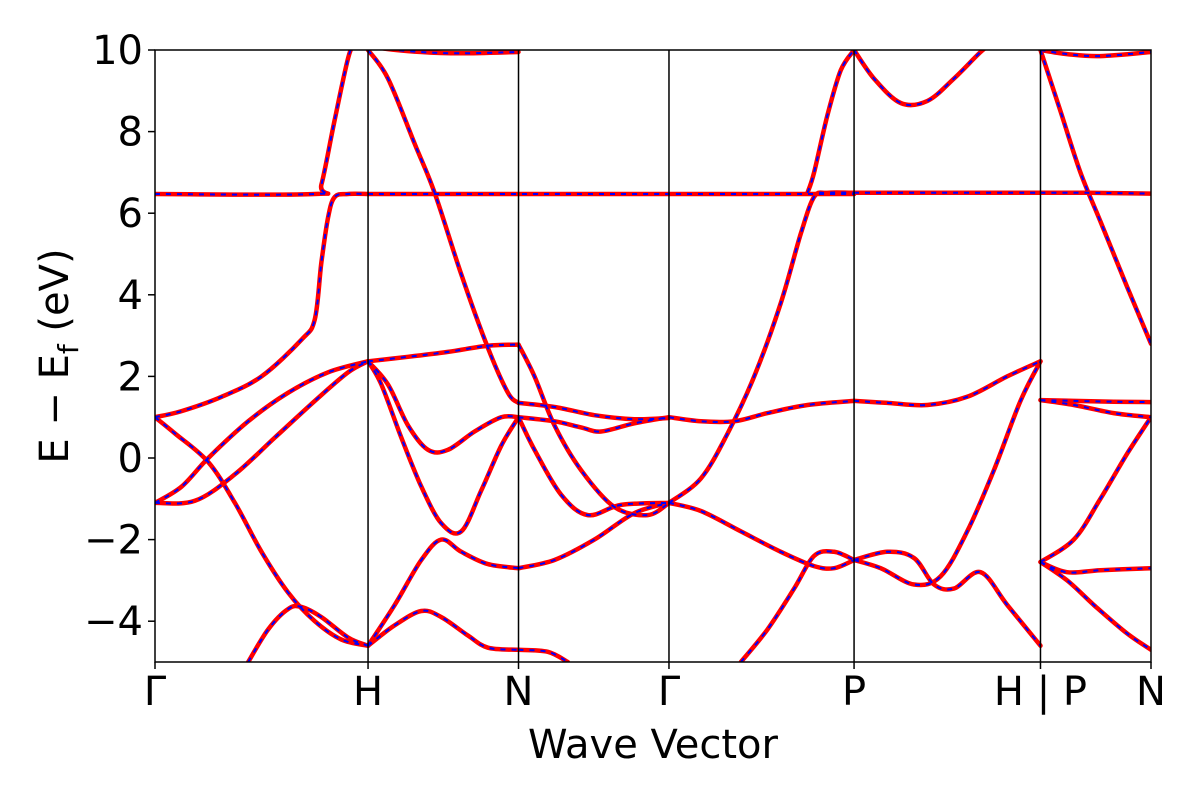 Image resolution: width=1200 pixels, height=800 pixels. What do you see at coordinates (119, 336) in the screenshot?
I see `y-axis: −4 −2 0 2 4 6 8 10` at bounding box center [119, 336].